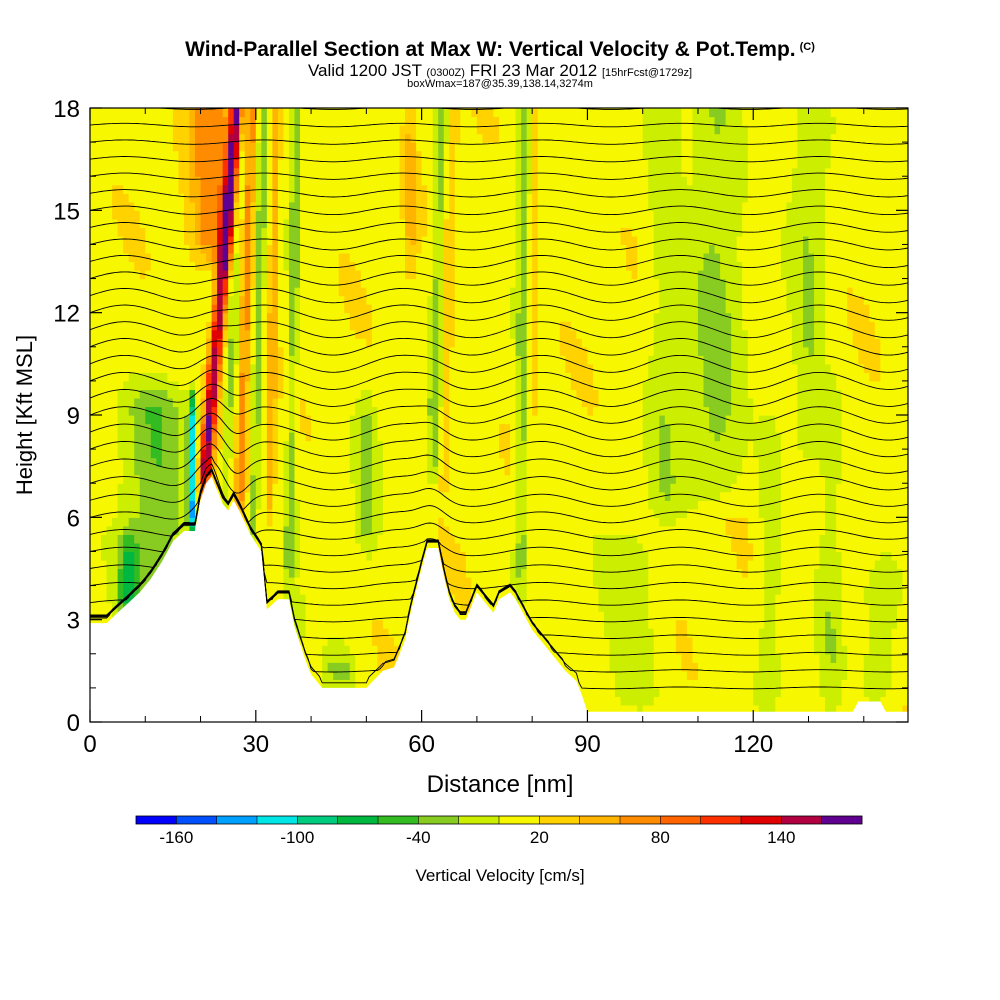 The width and height of the screenshot is (1000, 1000). Describe the element at coordinates (66, 314) in the screenshot. I see `y-tick-label: 12` at that location.